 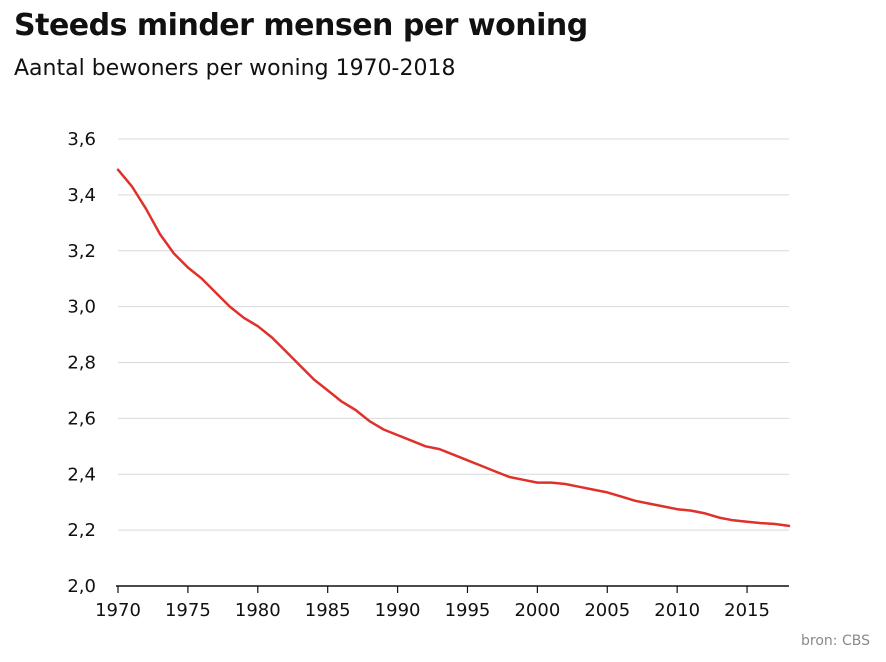 I want to click on y-tick-label: 2,6, so click(x=81, y=418).